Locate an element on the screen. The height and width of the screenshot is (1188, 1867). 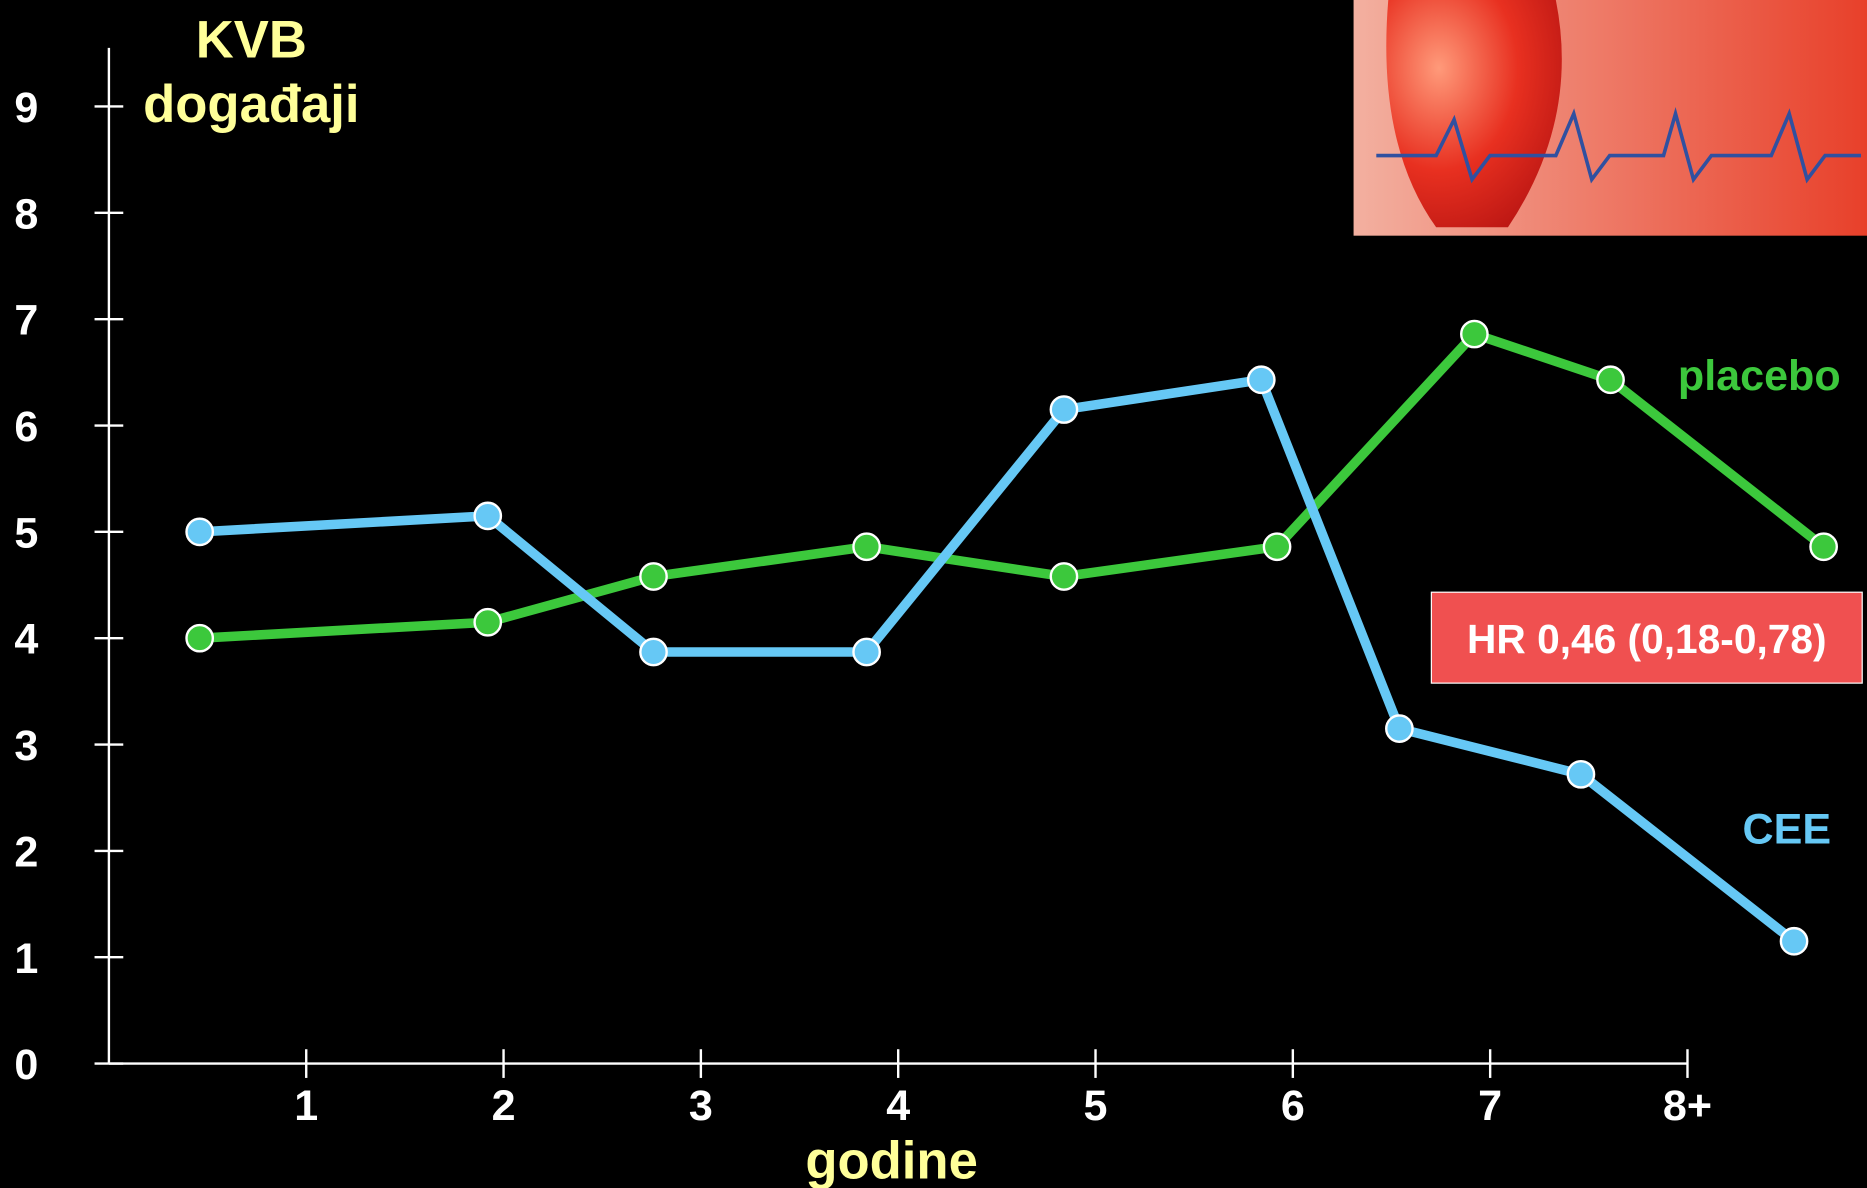
y-tick-label: 8 is located at coordinates (26, 214).